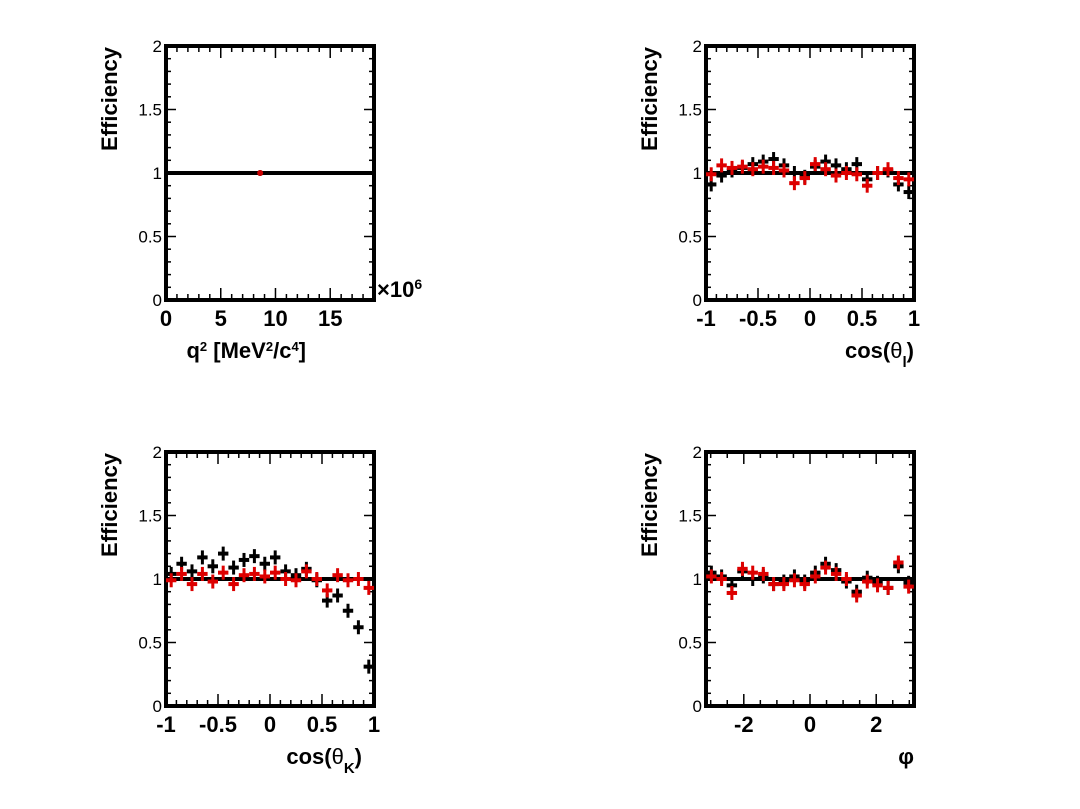  I want to click on x-tick-label: -2, so click(744, 724).